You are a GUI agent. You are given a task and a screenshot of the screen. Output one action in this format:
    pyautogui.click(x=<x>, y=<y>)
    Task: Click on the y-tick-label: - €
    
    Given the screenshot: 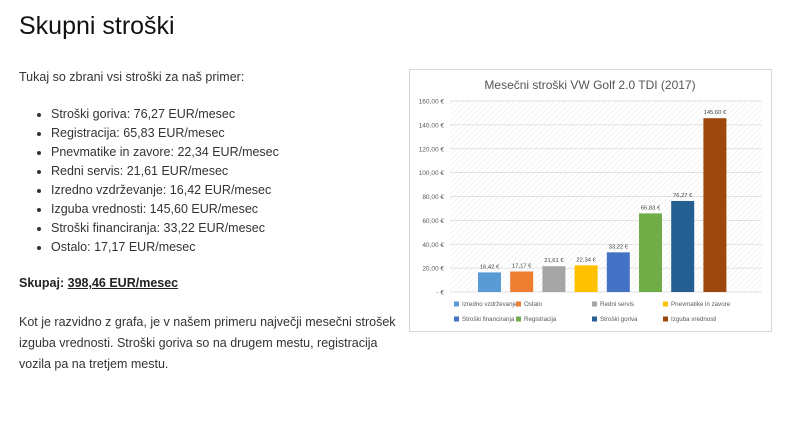 What is the action you would take?
    pyautogui.click(x=440, y=293)
    